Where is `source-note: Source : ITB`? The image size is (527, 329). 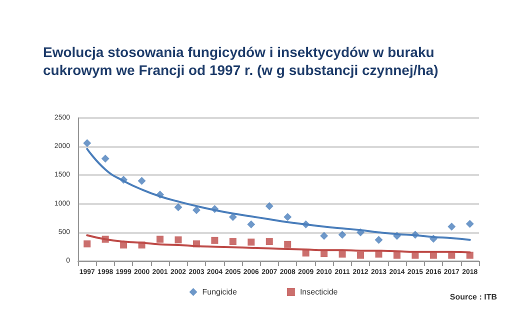 source-note: Source : ITB is located at coordinates (474, 297).